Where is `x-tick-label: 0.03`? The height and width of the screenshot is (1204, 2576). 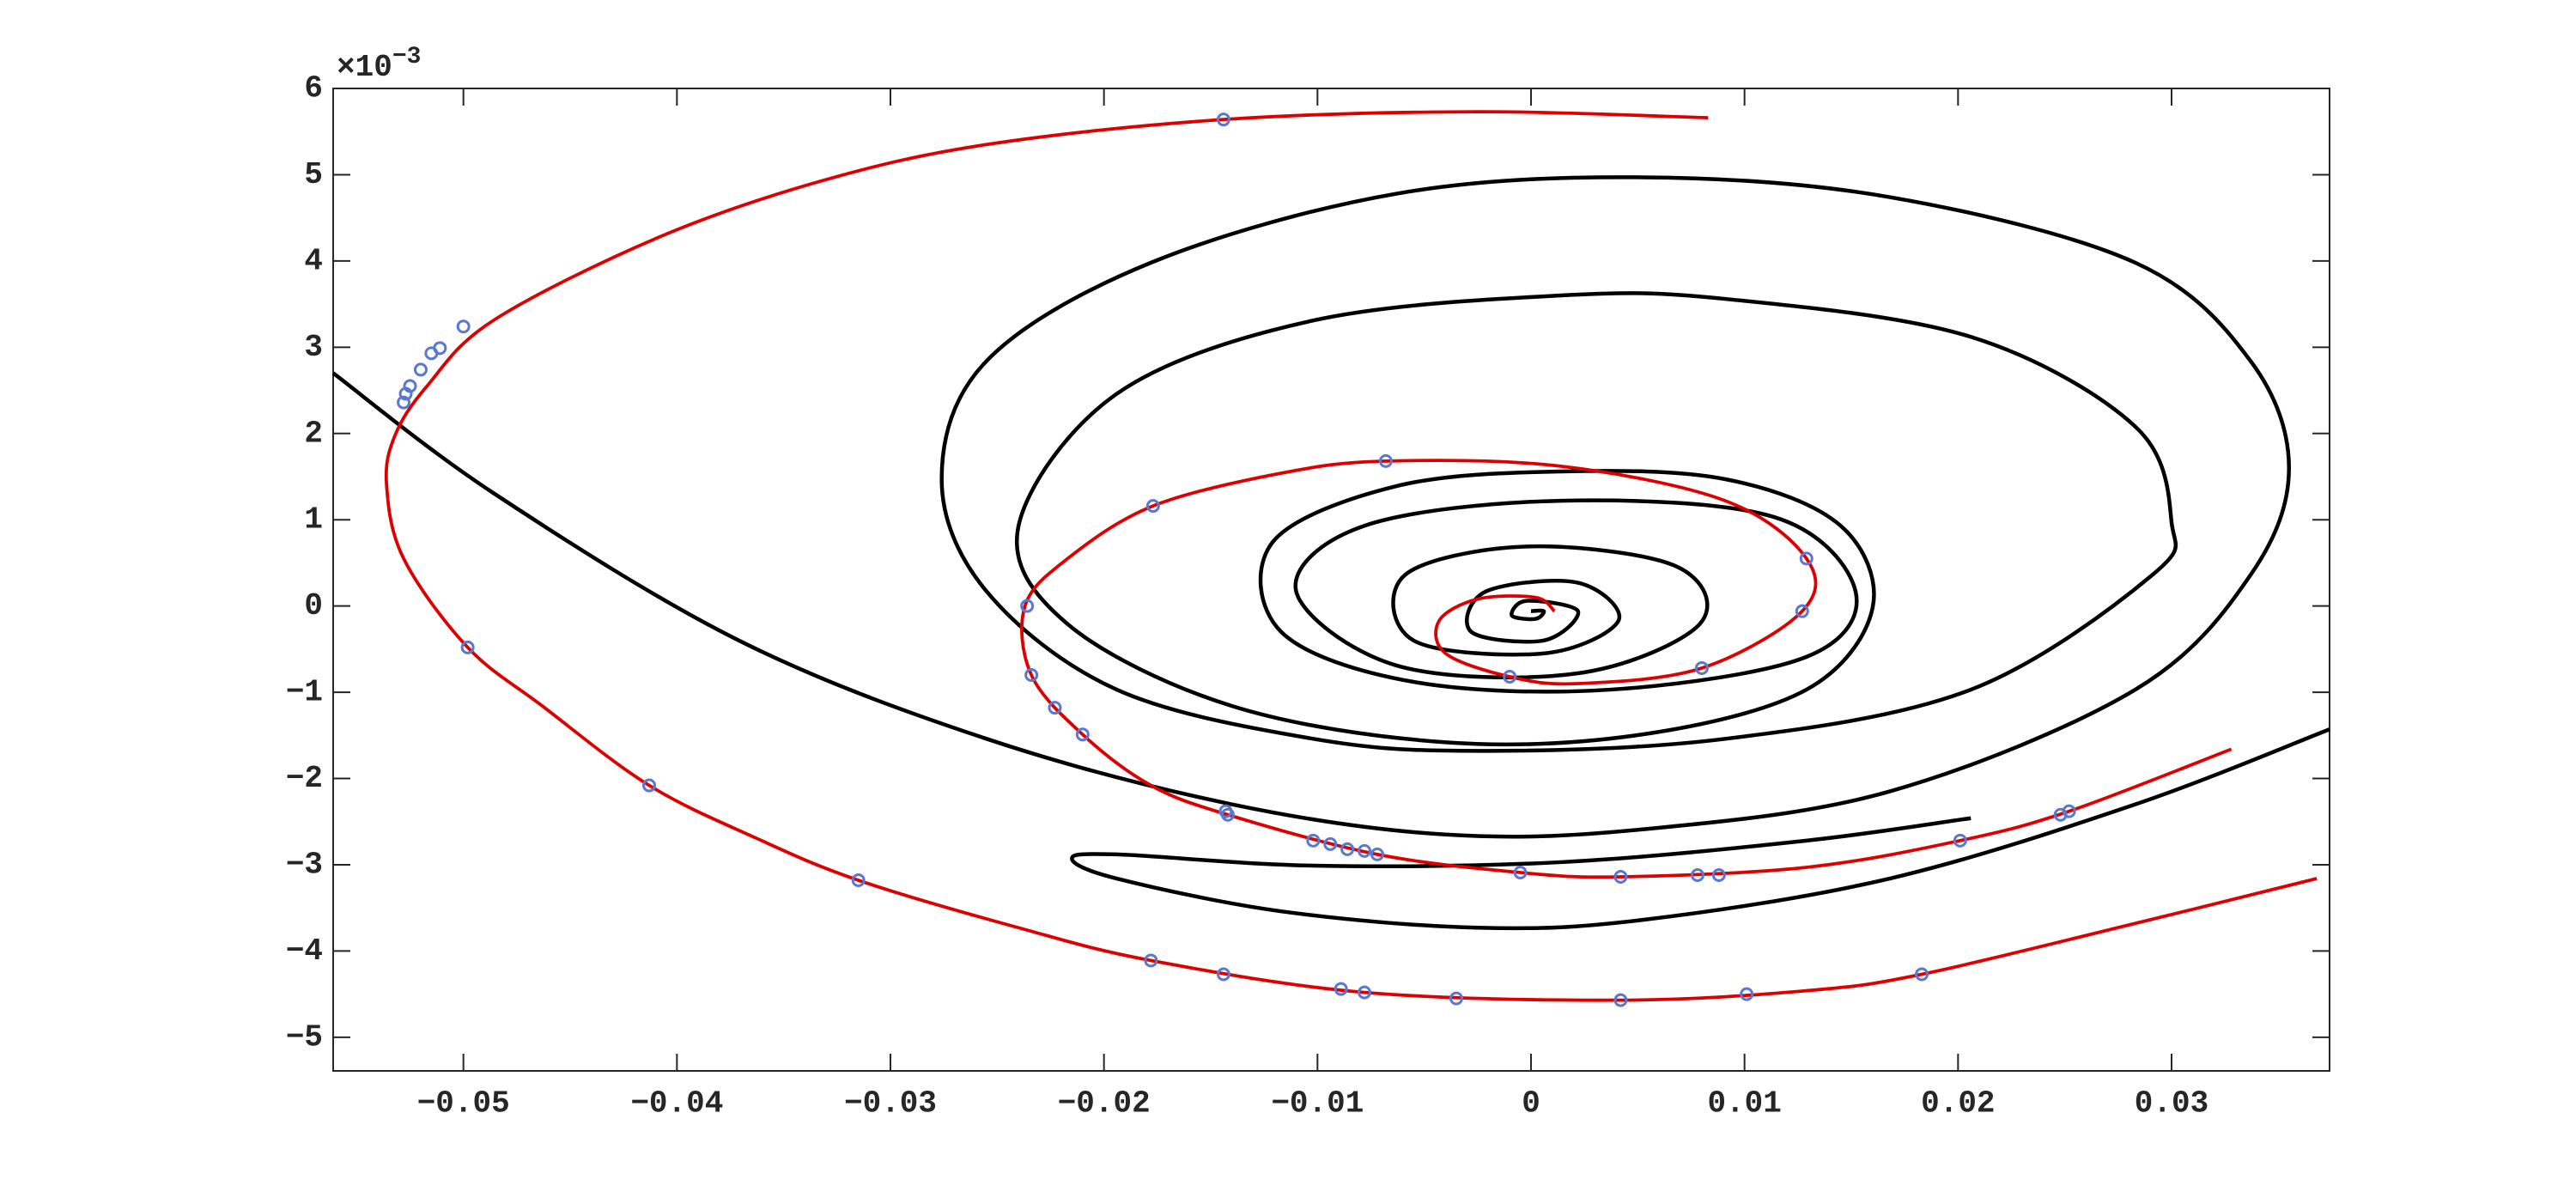 x-tick-label: 0.03 is located at coordinates (2171, 1104).